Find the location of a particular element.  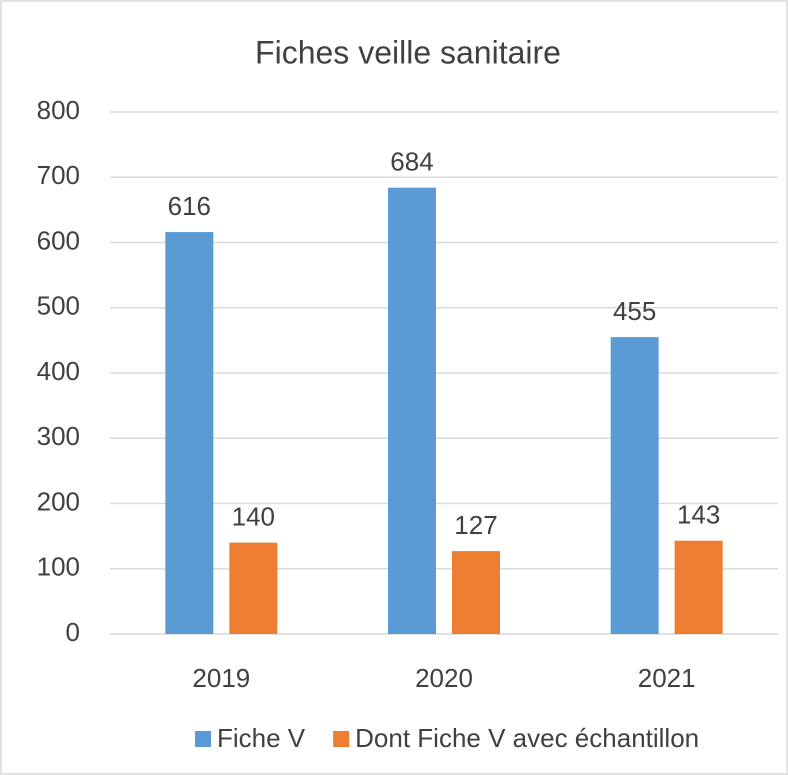

y-tick-label: 500 is located at coordinates (58, 306).